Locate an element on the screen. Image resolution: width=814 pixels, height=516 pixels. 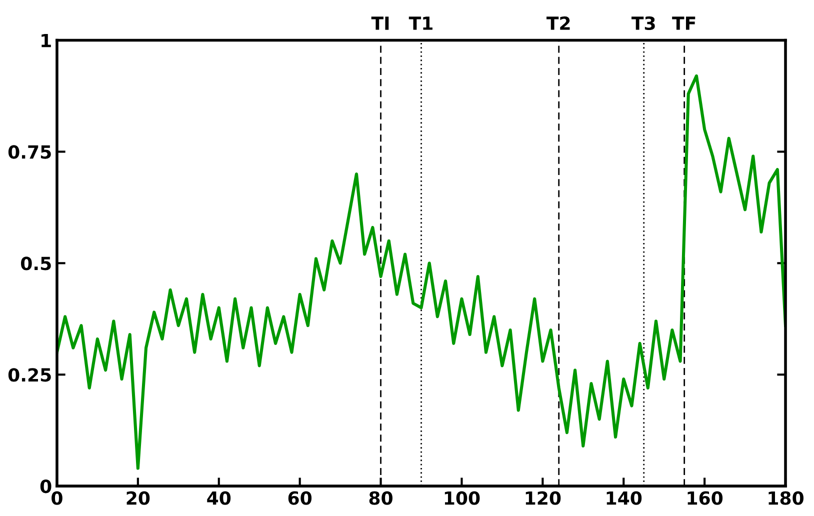
x-tick-label: 0 is located at coordinates (57, 498).